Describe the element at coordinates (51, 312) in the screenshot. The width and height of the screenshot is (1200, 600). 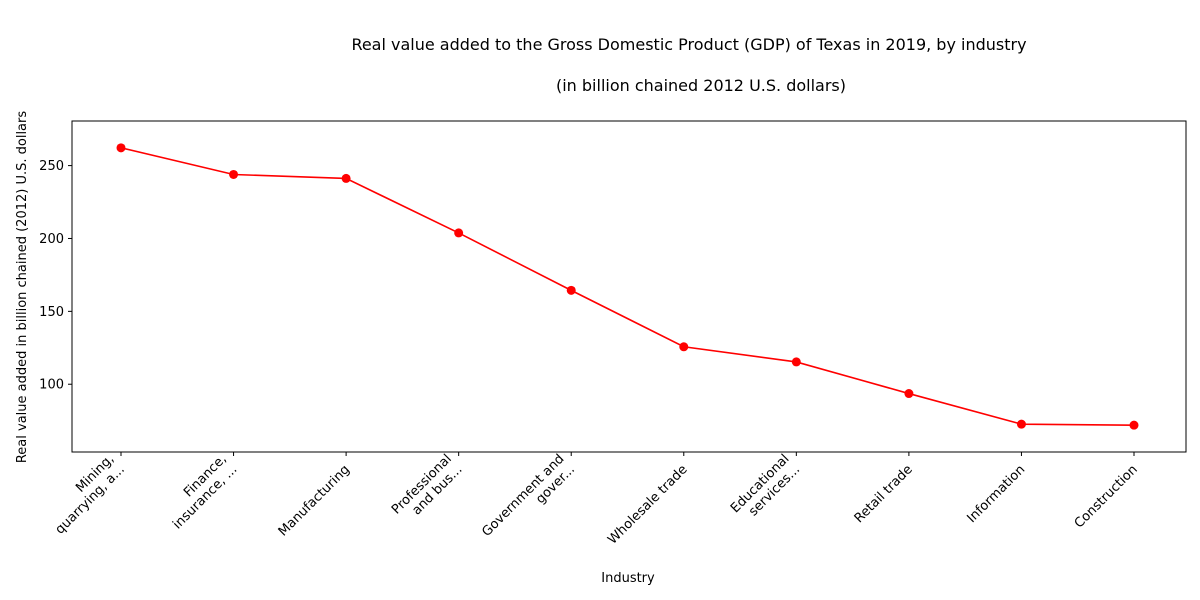
I see `y-tick-label: 150` at that location.